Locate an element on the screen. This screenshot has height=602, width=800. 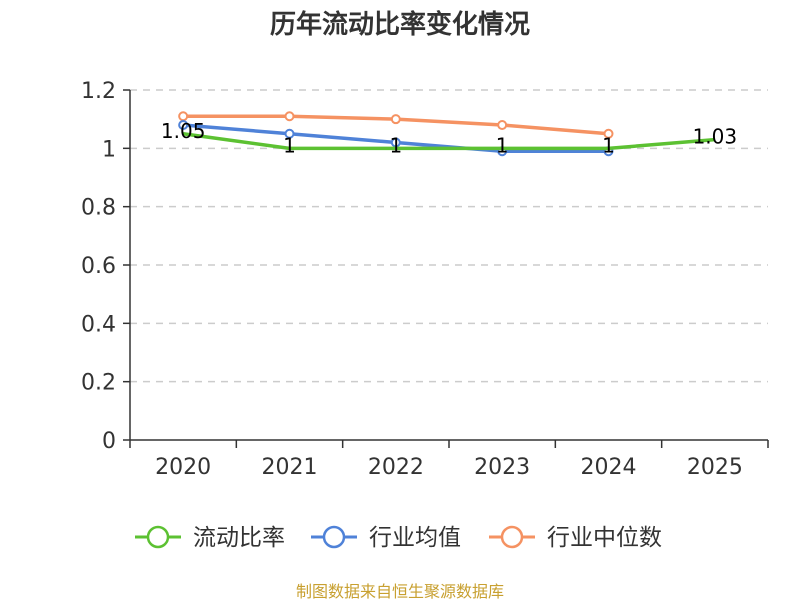
y-tick-label: 0.2 is located at coordinates (98, 383).